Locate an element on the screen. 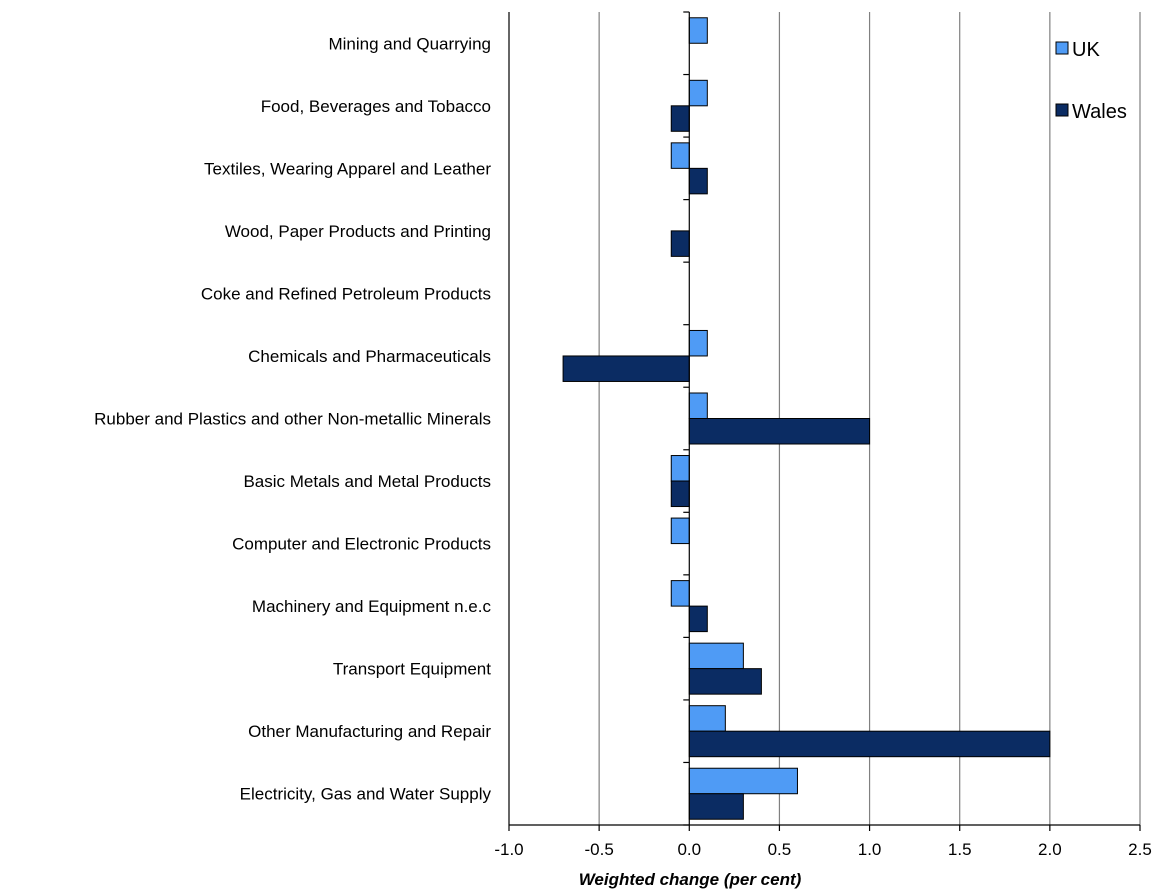 Image resolution: width=1167 pixels, height=891 pixels. category-label-4: Coke and Refined Petroleum Products is located at coordinates (346, 293).